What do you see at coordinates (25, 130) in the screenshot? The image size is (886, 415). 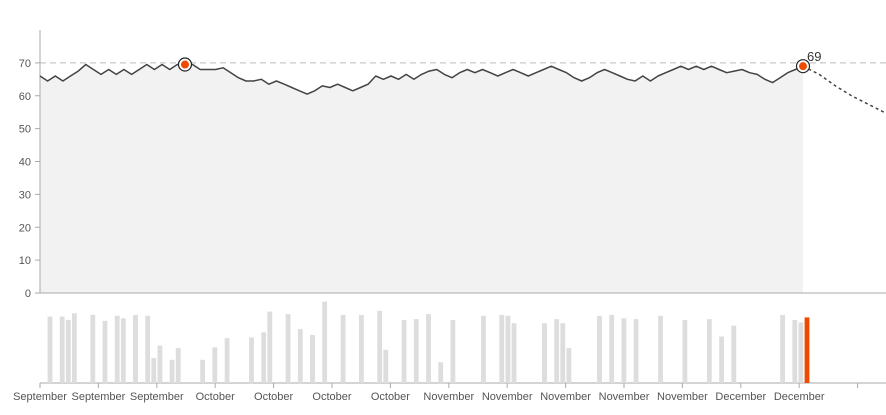 I see `y-tick-label: 50` at bounding box center [25, 130].